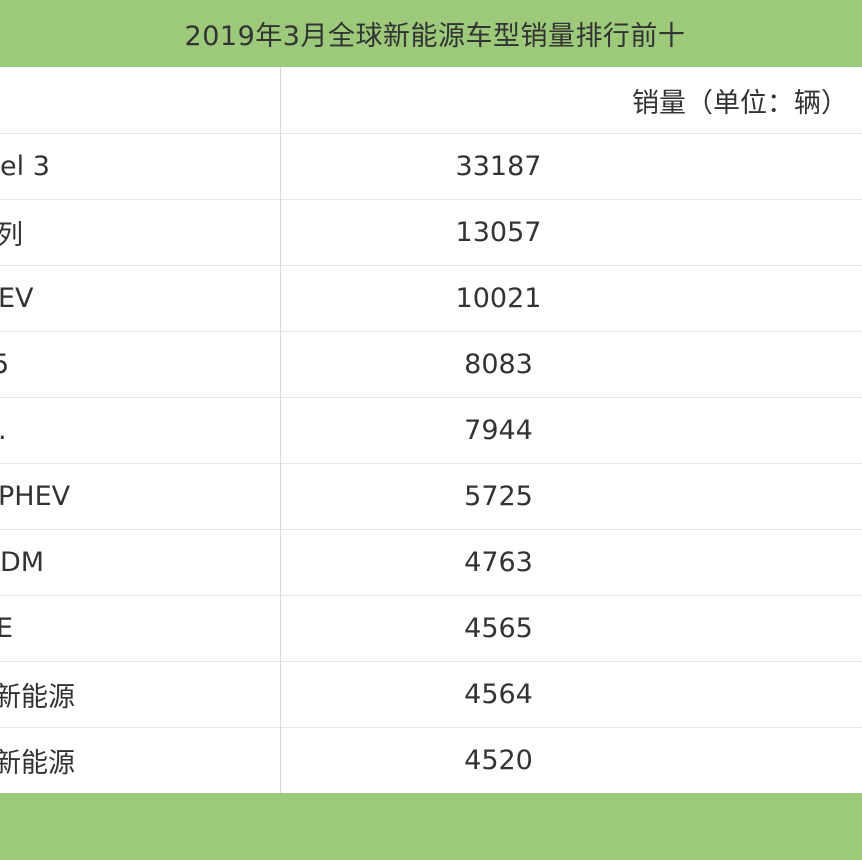 The height and width of the screenshot is (860, 862). I want to click on model-name: E, so click(7, 628).